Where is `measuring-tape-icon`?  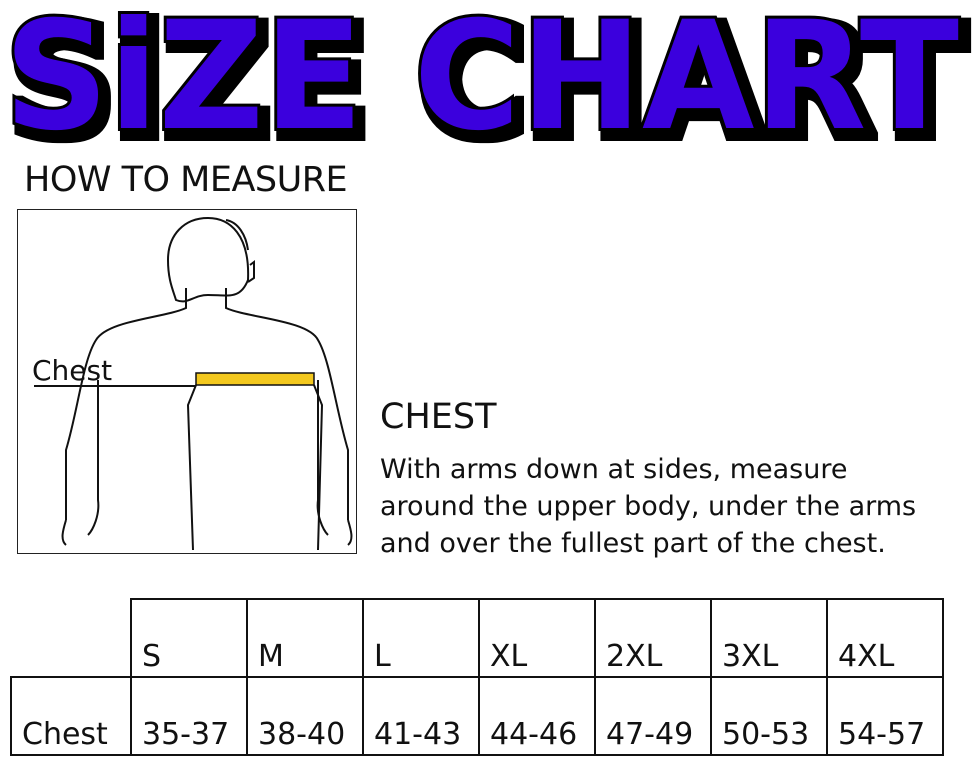
measuring-tape-icon is located at coordinates (255, 379).